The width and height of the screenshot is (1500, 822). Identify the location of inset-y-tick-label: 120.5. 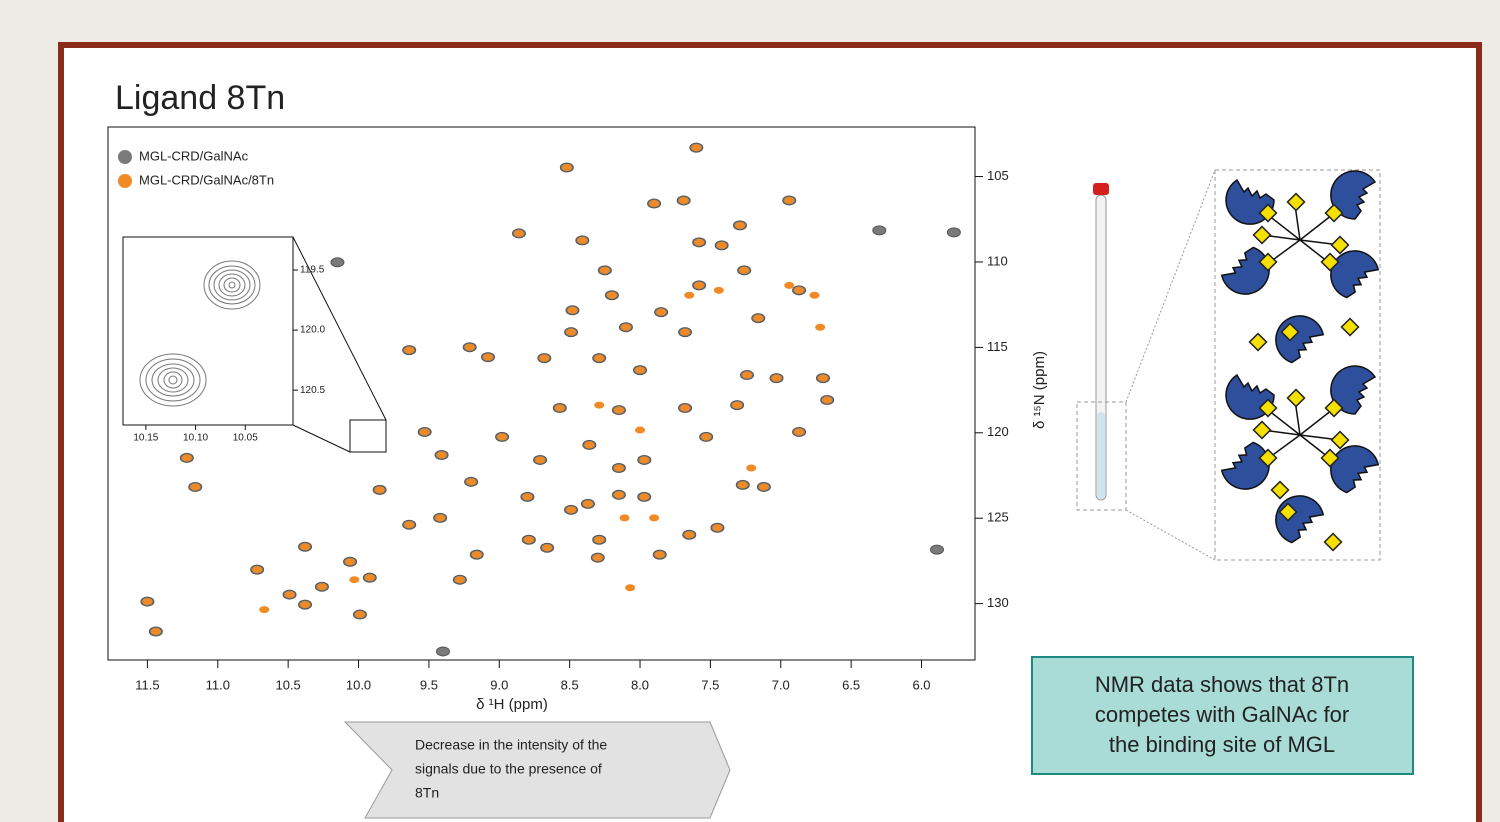
(312, 390).